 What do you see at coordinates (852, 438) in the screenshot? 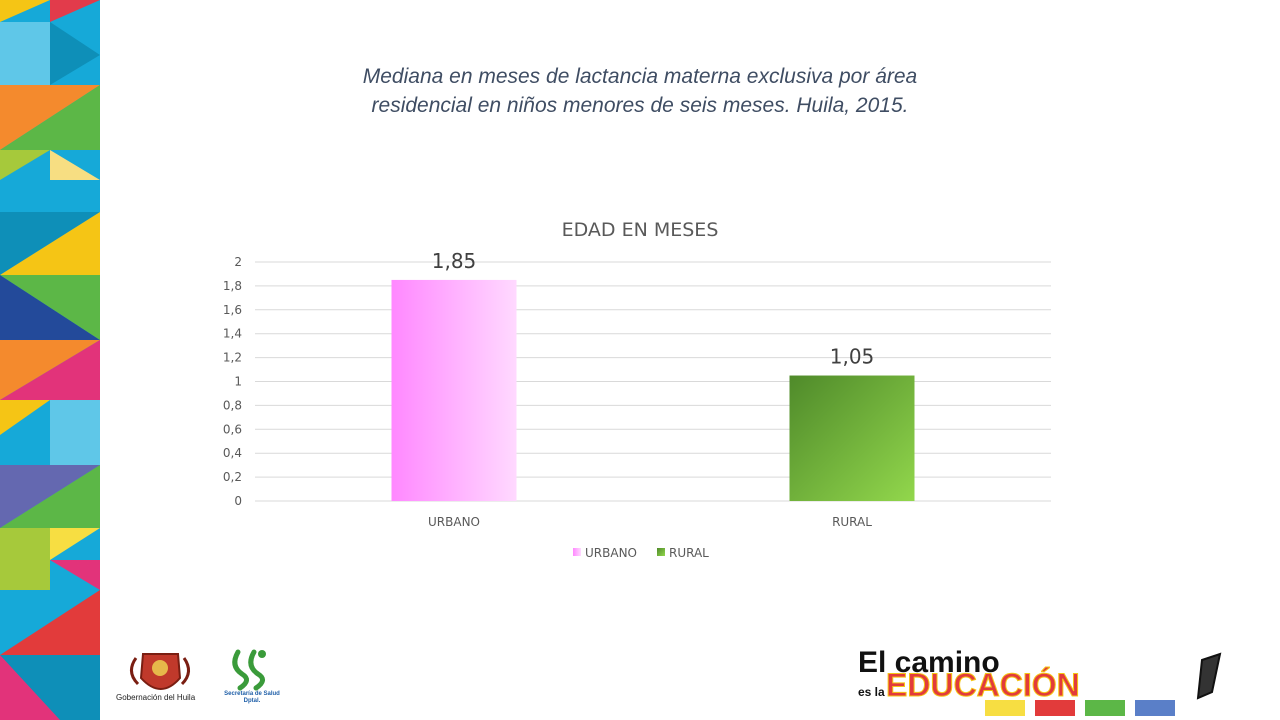
I see `bar-rural` at bounding box center [852, 438].